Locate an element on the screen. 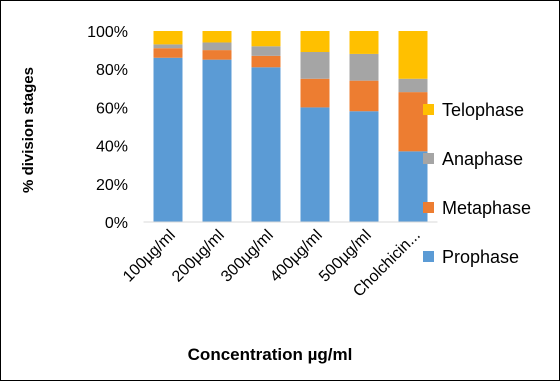  bar-telophase-400-g-ml is located at coordinates (315, 42).